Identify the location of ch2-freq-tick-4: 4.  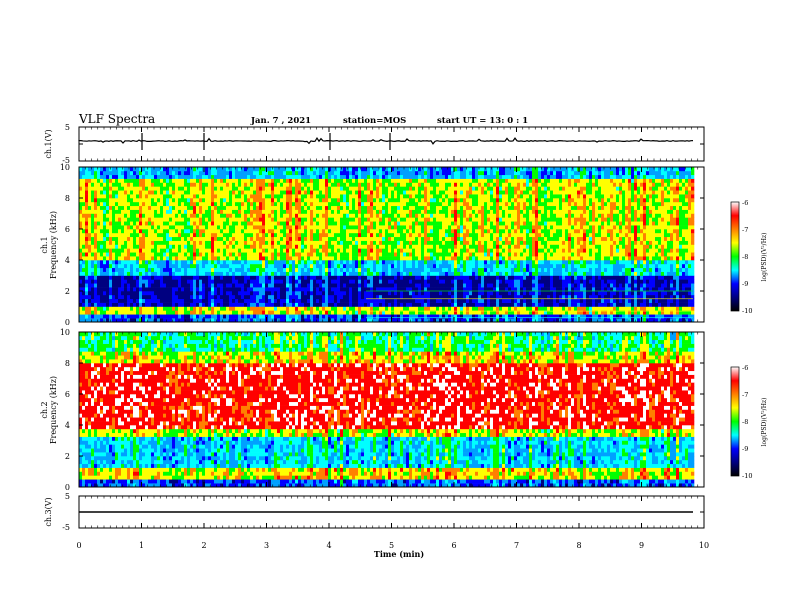
(67, 425).